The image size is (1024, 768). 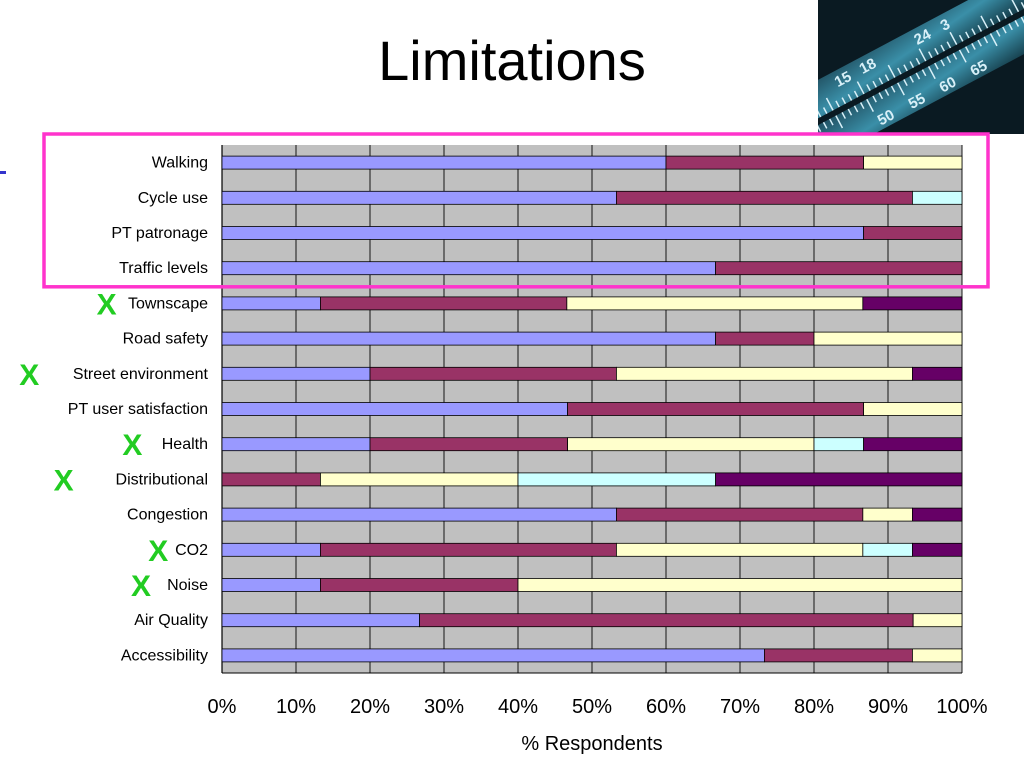 What do you see at coordinates (138, 409) in the screenshot?
I see `y-category-label: PT user satisfaction` at bounding box center [138, 409].